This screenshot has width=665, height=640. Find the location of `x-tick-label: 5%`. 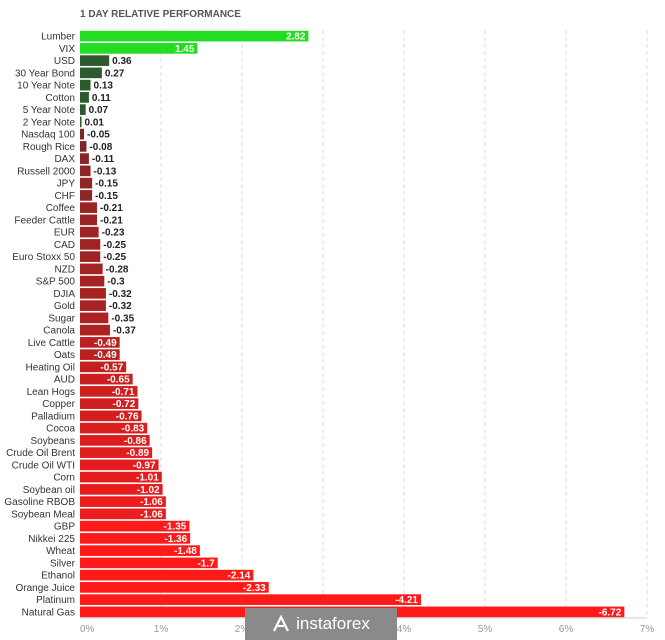

x-tick-label: 5% is located at coordinates (485, 629).